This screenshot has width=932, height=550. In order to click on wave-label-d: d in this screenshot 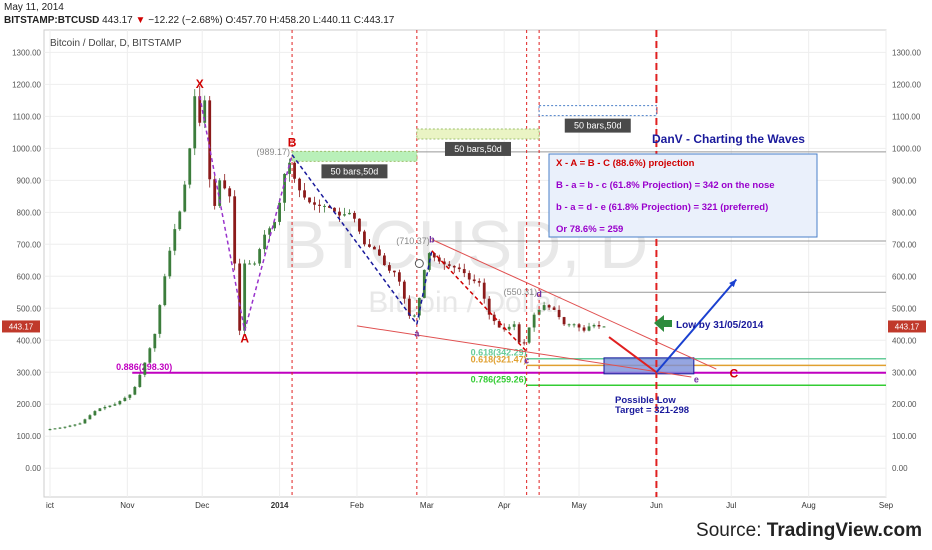, I will do `click(539, 294)`.